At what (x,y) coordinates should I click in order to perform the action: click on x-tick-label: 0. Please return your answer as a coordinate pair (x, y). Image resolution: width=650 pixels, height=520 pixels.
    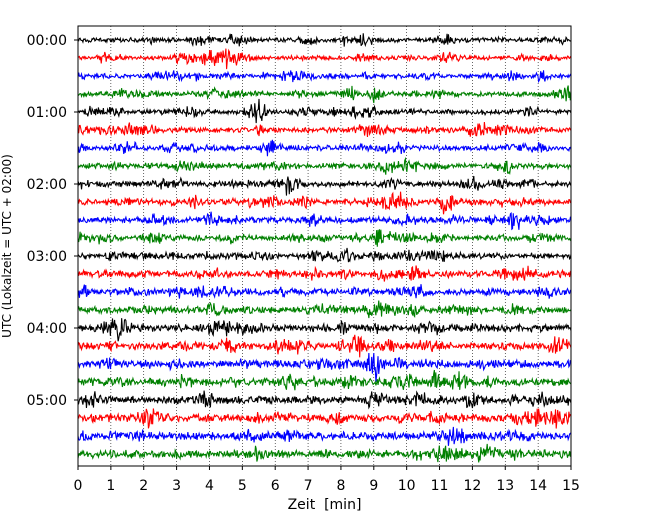
    Looking at the image, I should click on (78, 486).